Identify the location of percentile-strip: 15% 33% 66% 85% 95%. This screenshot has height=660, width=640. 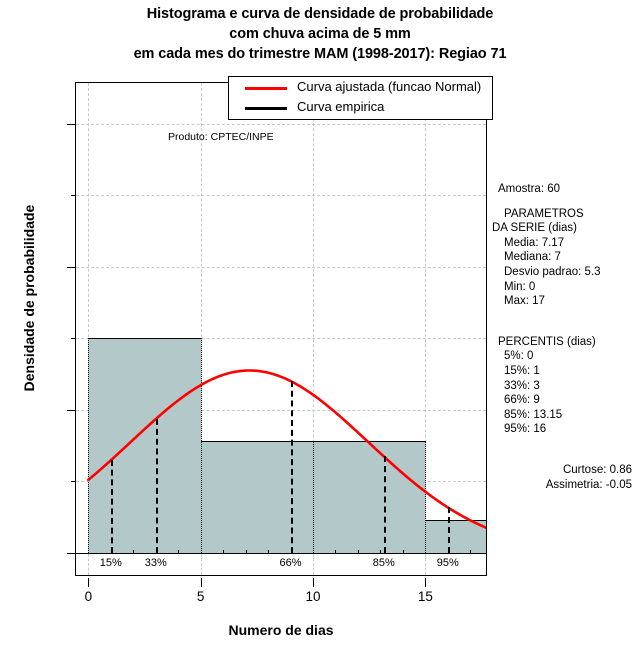
(281, 565).